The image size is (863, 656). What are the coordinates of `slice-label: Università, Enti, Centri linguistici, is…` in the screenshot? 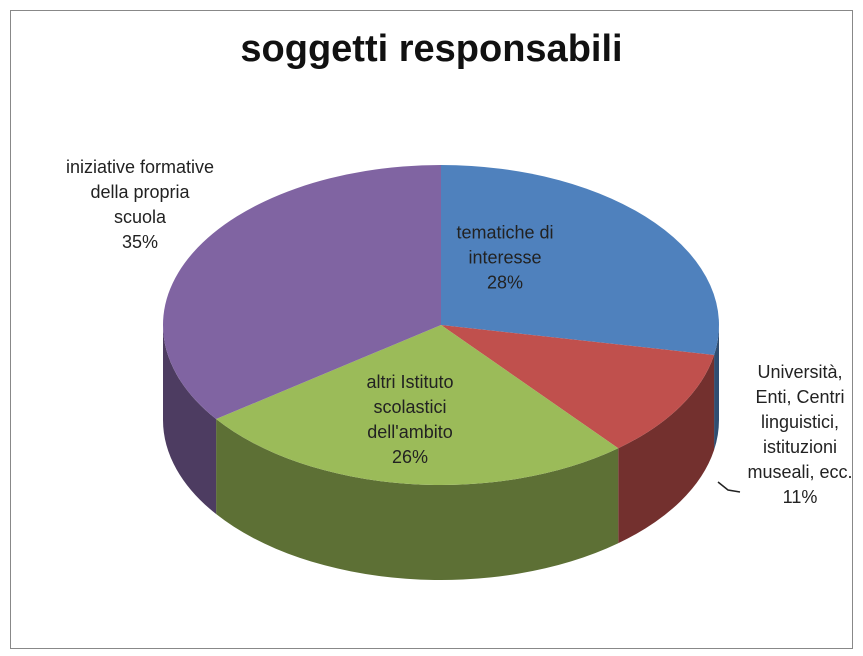 It's located at (800, 435).